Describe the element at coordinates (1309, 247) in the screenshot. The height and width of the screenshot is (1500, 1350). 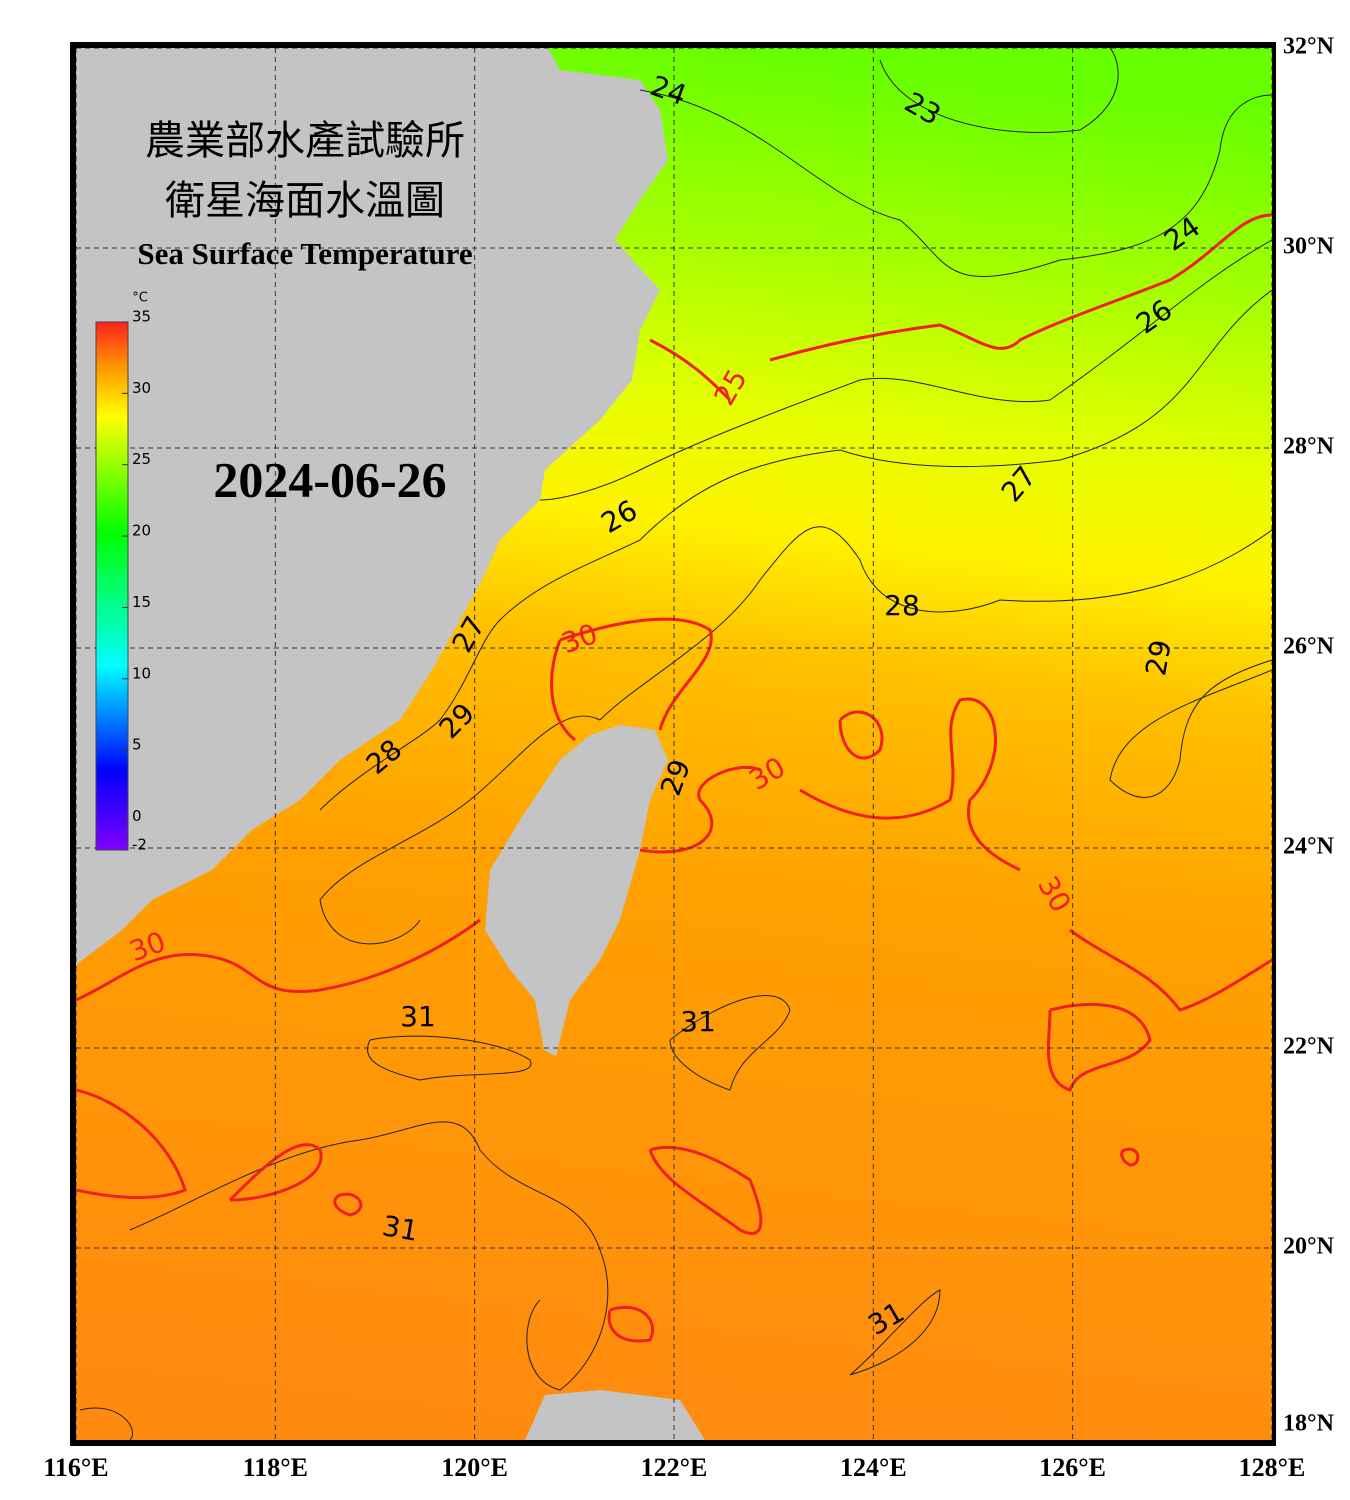
I see `lat-tick-label: 30°N` at that location.